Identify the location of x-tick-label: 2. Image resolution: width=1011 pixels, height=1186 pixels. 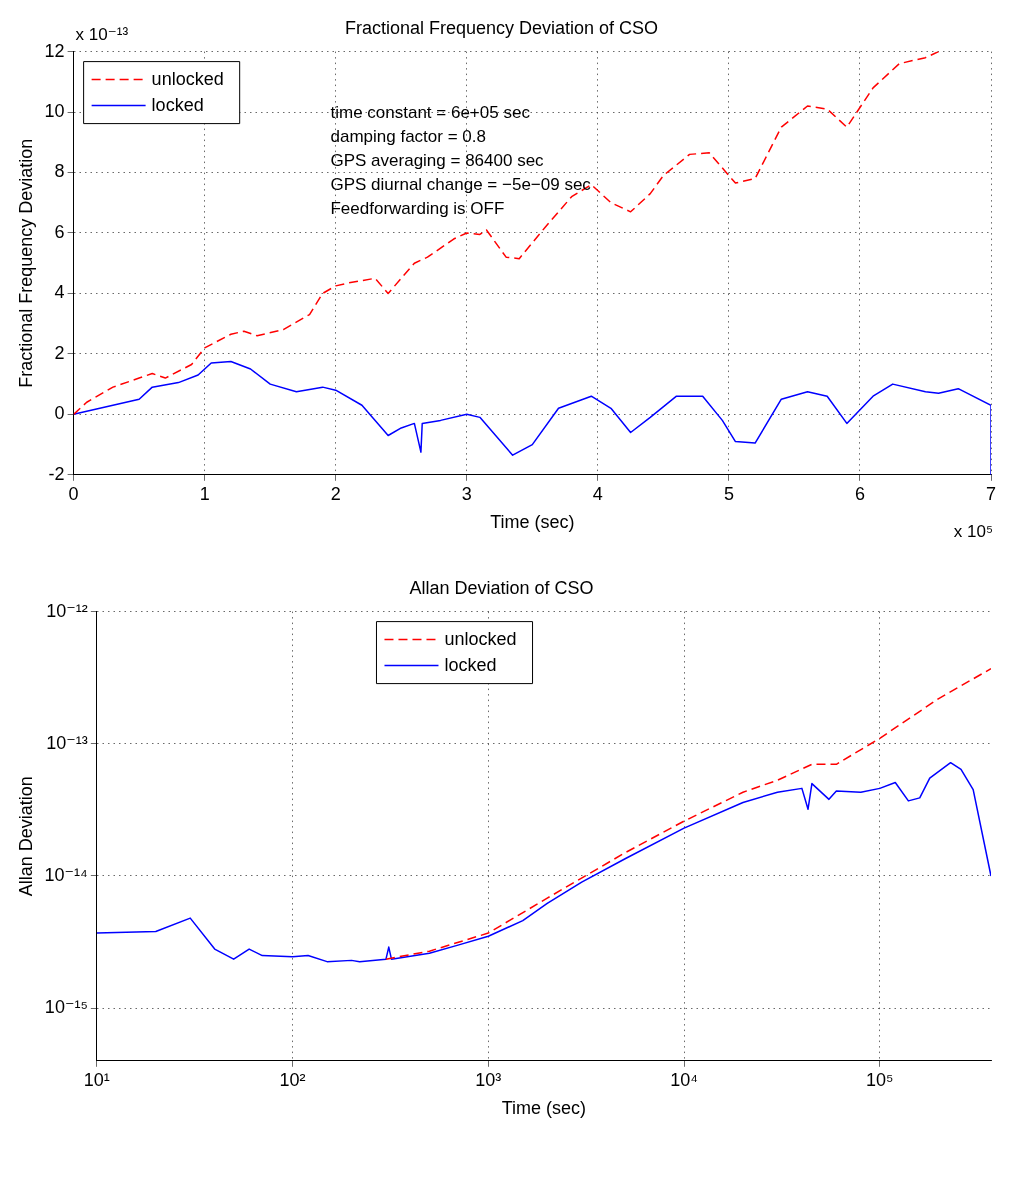
(335, 493).